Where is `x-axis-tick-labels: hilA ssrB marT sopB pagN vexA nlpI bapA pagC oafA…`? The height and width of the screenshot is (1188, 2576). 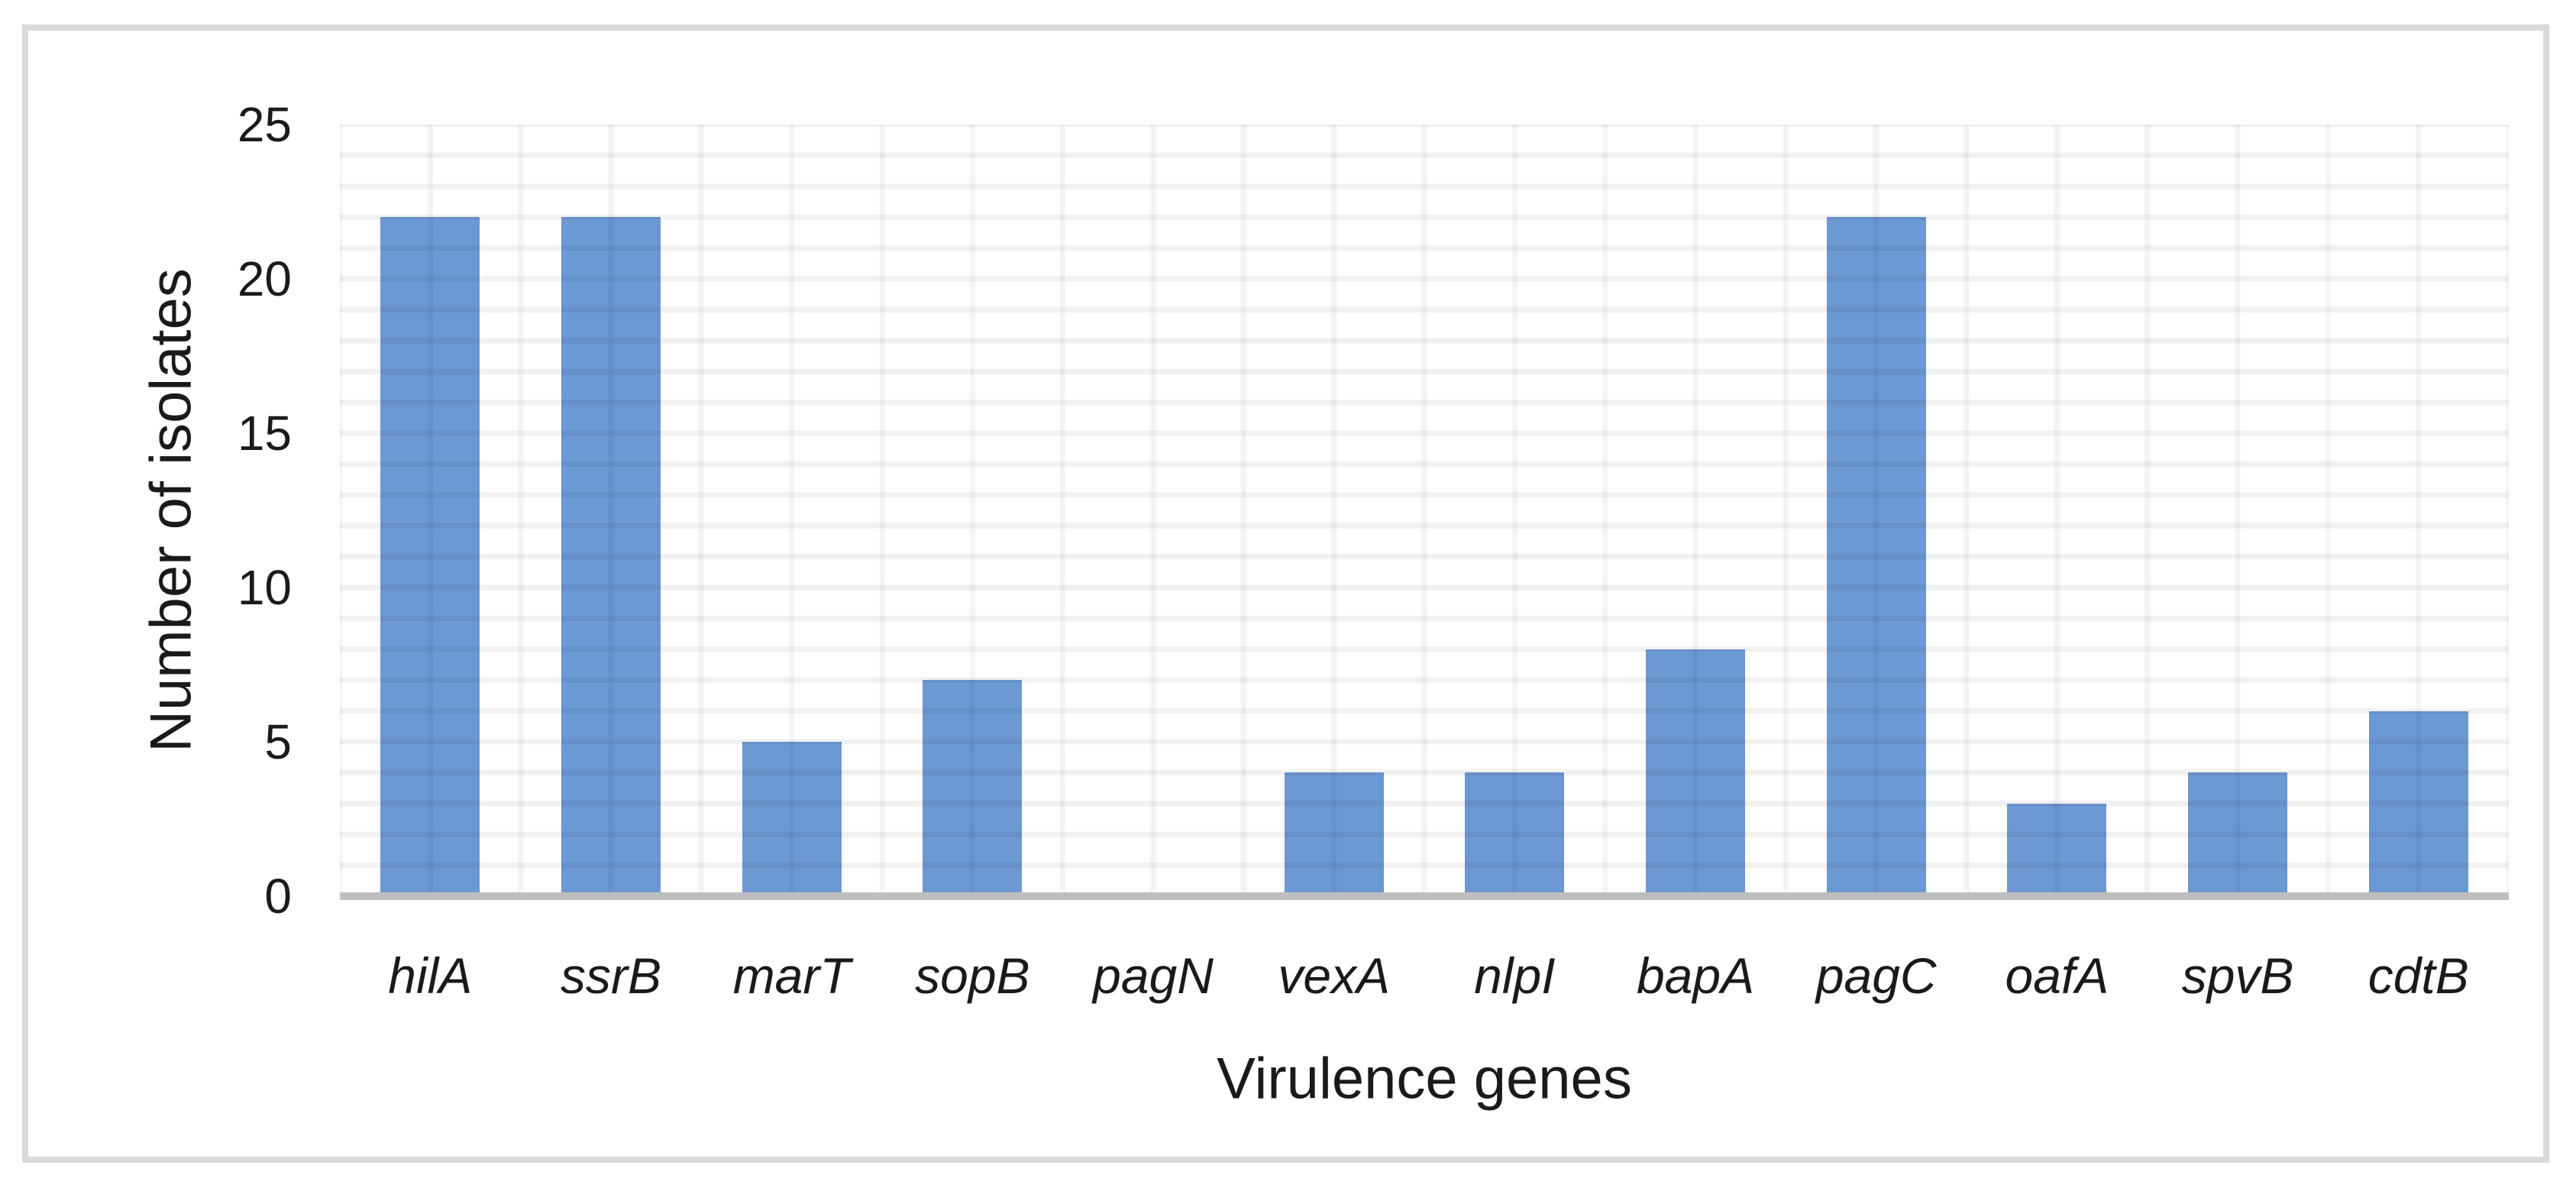 x-axis-tick-labels: hilA ssrB marT sopB pagN vexA nlpI bapA pagC oafA… is located at coordinates (1424, 975).